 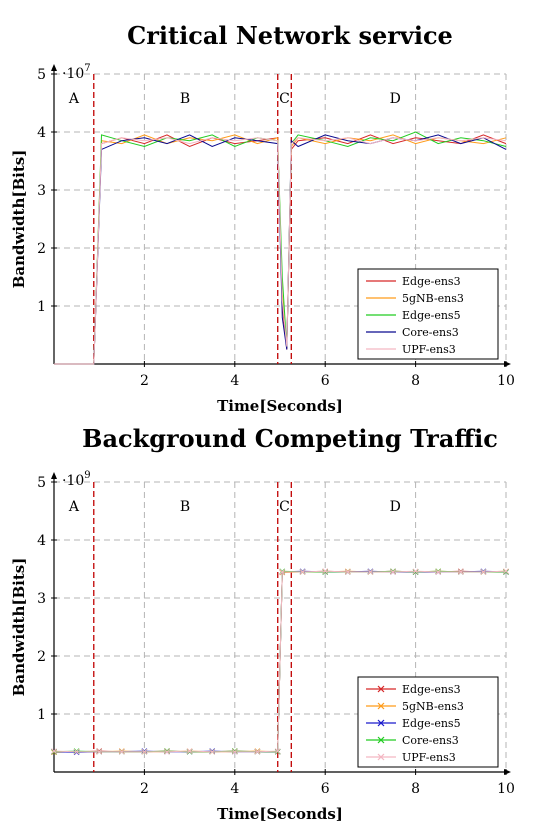 I want to click on y-axis-multiplier-exponent: 9, so click(x=87, y=475).